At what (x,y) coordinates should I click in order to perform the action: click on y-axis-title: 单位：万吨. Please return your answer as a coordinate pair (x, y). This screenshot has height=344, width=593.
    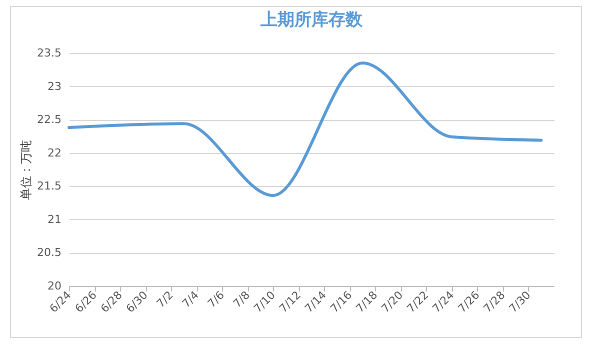
    Looking at the image, I should click on (26, 170).